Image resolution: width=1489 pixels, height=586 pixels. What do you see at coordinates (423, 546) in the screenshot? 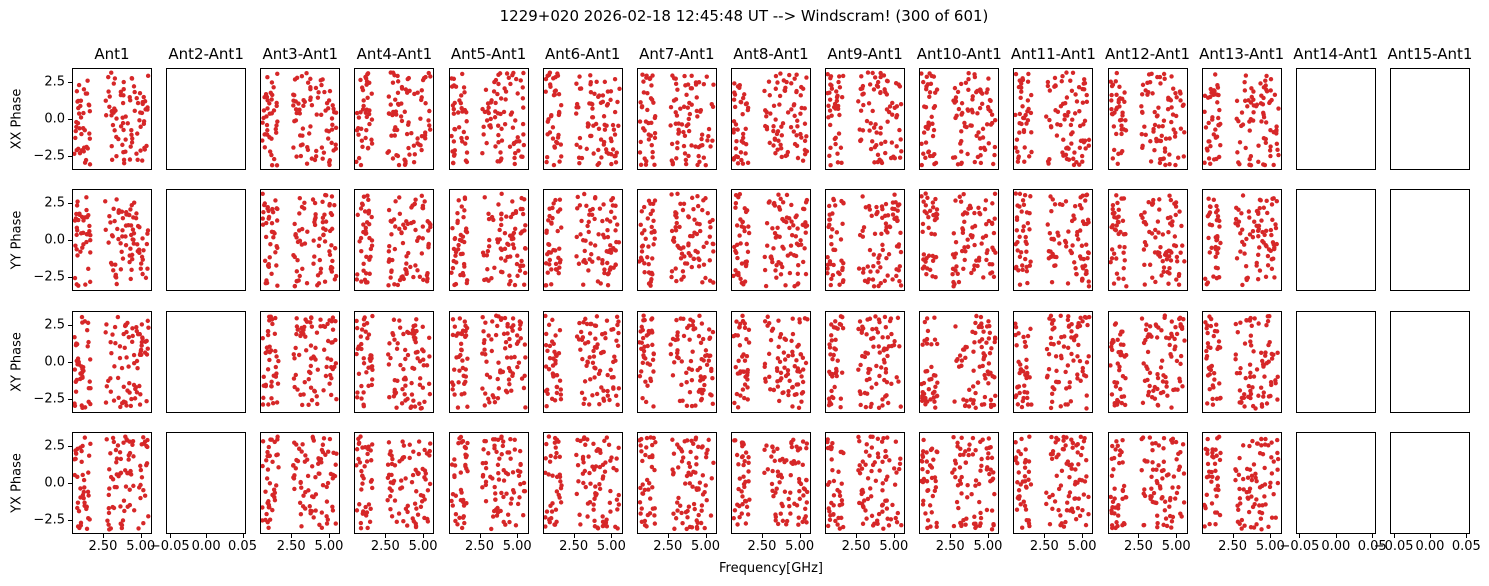
I see `x-tick-label: 5.00` at bounding box center [423, 546].